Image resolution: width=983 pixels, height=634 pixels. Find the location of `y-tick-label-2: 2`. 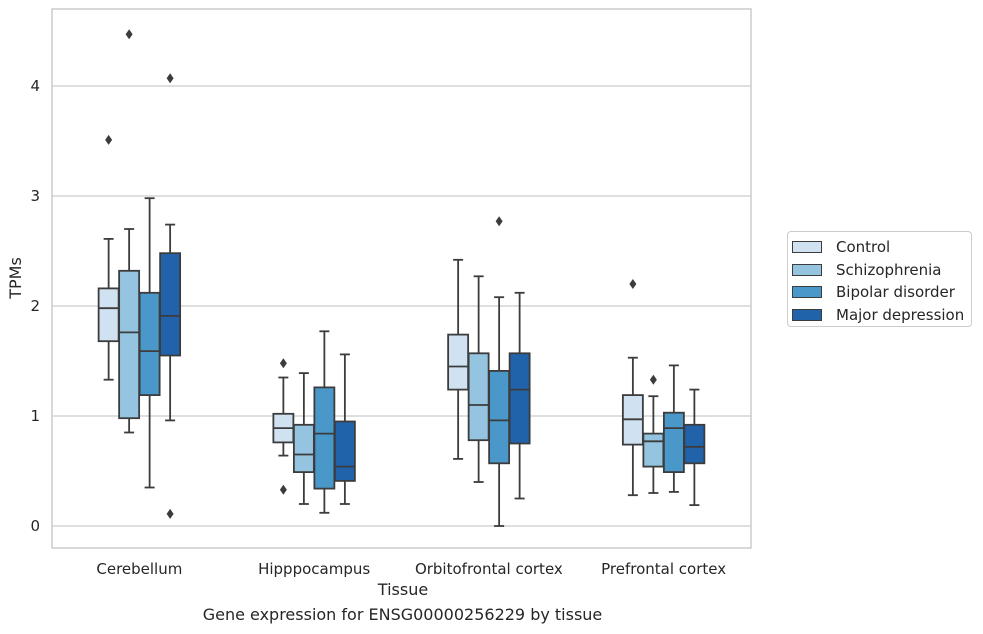

y-tick-label-2: 2 is located at coordinates (35, 306).